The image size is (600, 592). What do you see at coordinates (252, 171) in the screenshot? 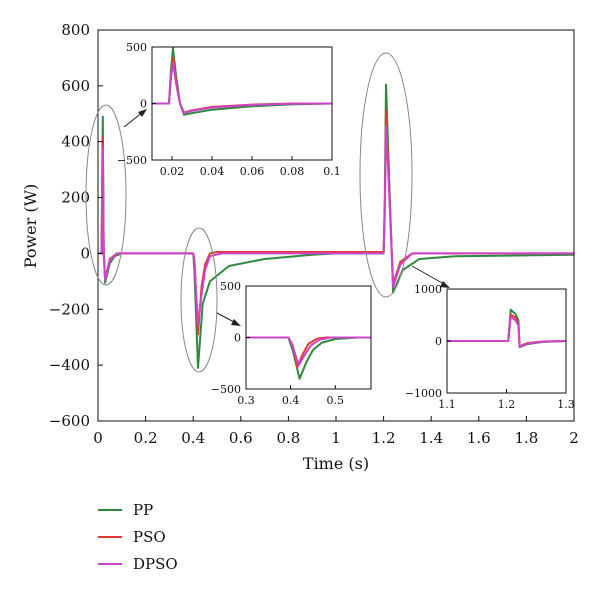
I see `inset-x-tick-label: 0.06` at bounding box center [252, 171].